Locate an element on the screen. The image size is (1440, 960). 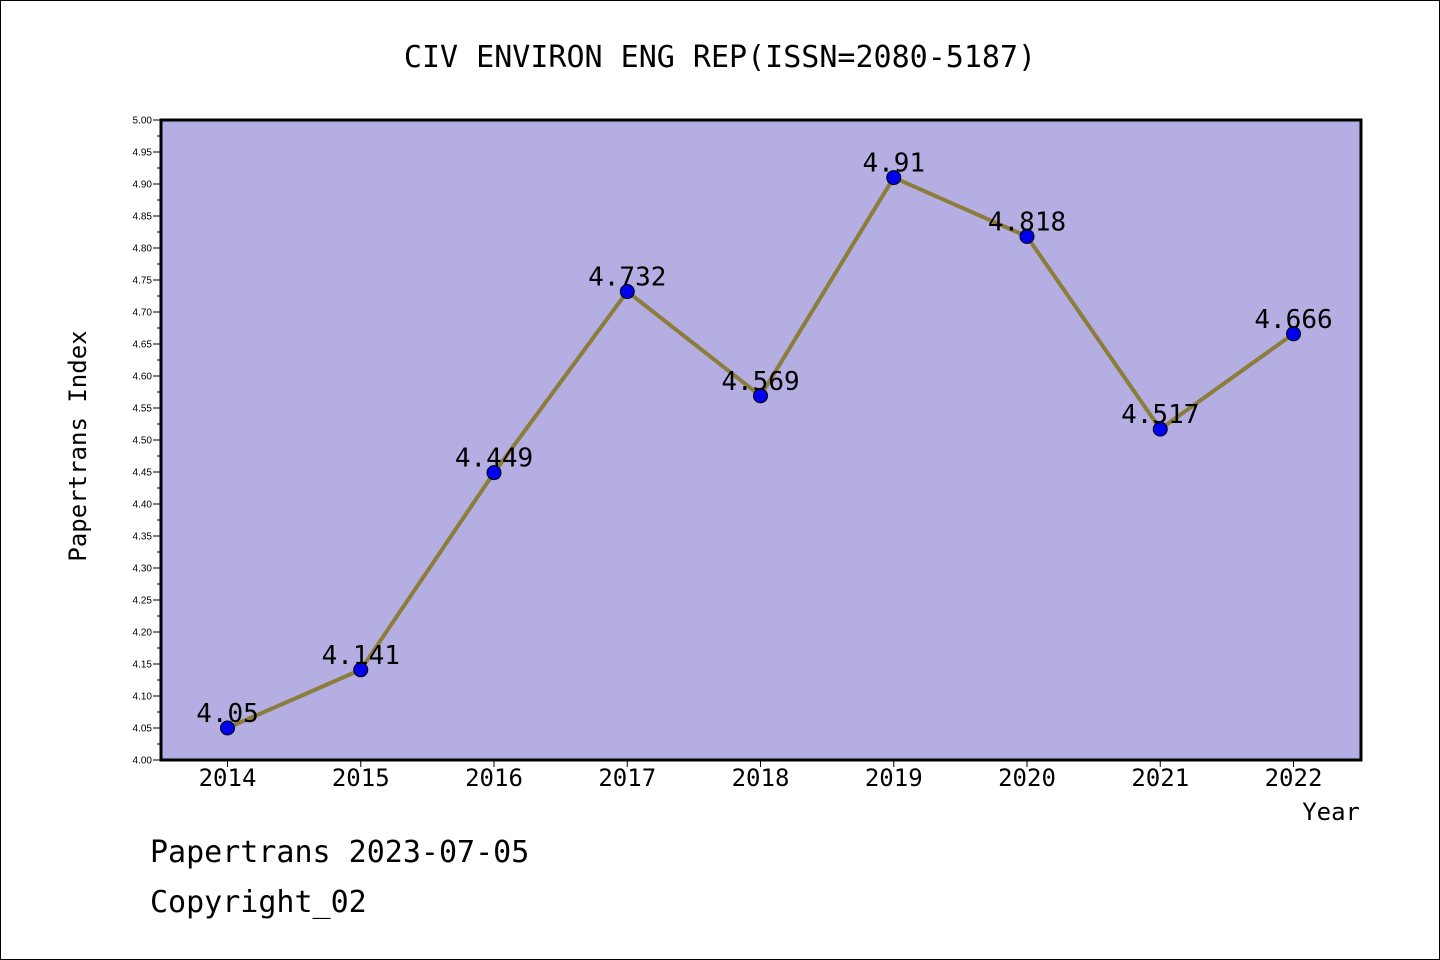
x-tick-label: 2022 is located at coordinates (1294, 778).